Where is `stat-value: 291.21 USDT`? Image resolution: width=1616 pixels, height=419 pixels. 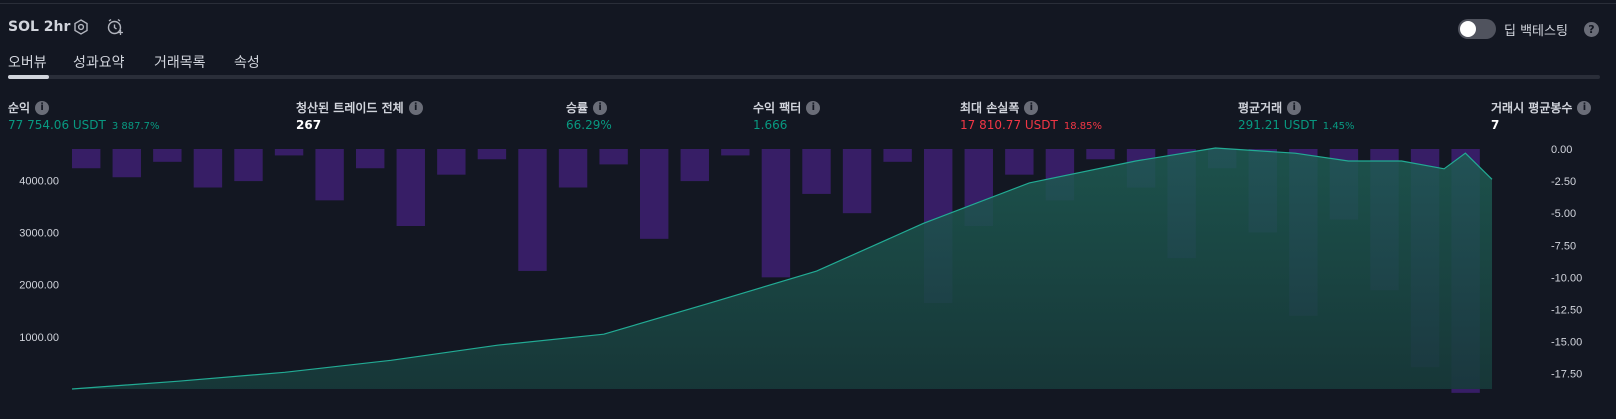 stat-value: 291.21 USDT is located at coordinates (1277, 125).